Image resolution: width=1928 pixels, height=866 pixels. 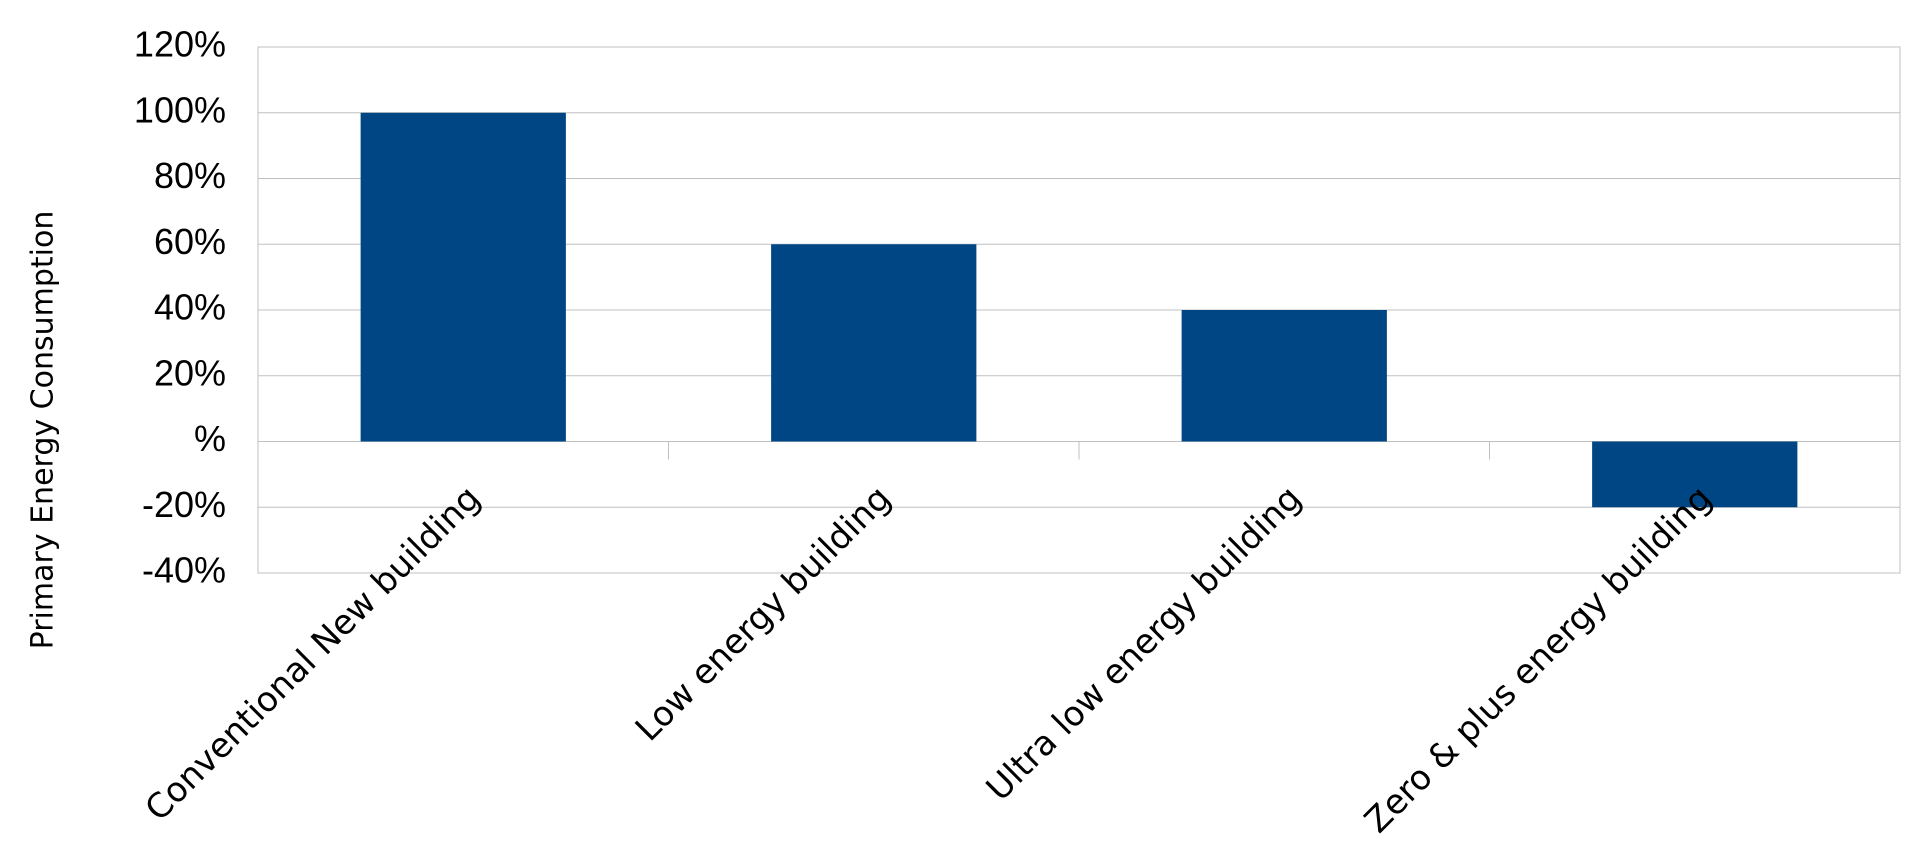 What do you see at coordinates (190, 307) in the screenshot?
I see `y-tick-label: 40%` at bounding box center [190, 307].